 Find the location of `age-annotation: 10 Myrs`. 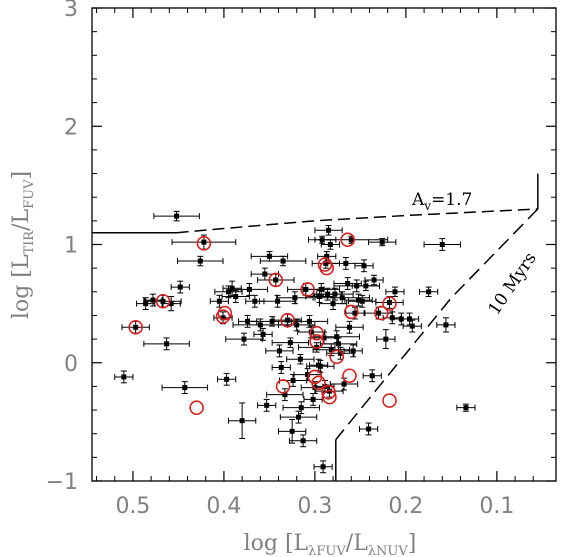

age-annotation: 10 Myrs is located at coordinates (513, 284).